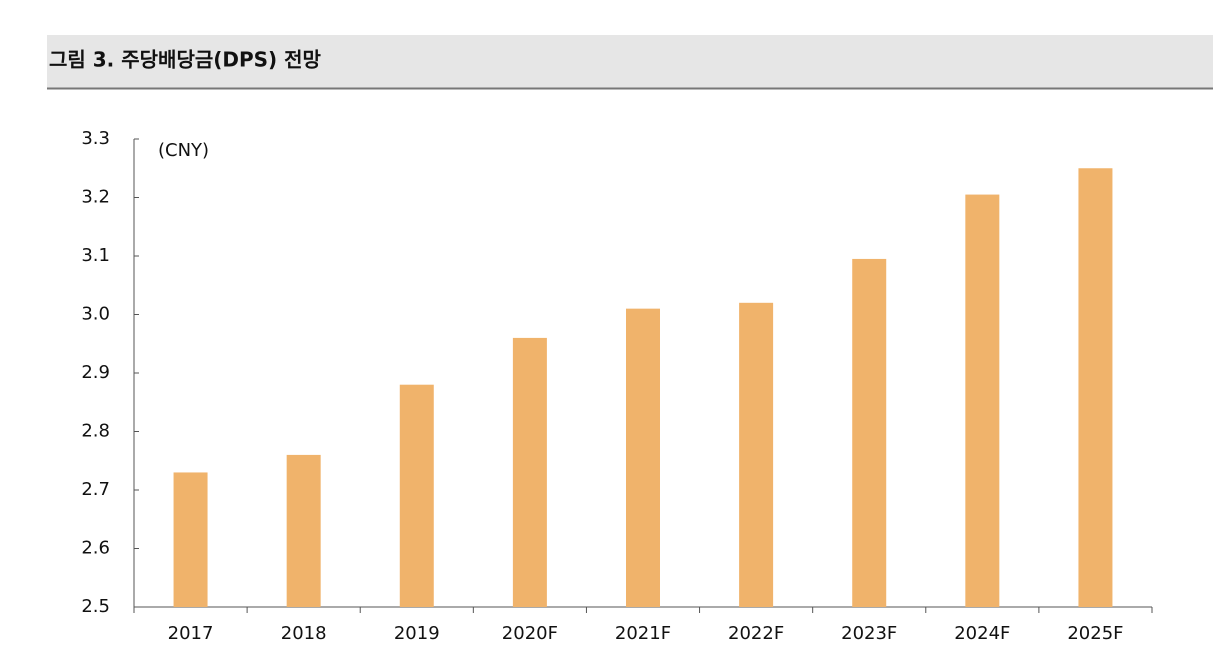 The image size is (1213, 664). What do you see at coordinates (982, 633) in the screenshot?
I see `x-tick-label: 2024F` at bounding box center [982, 633].